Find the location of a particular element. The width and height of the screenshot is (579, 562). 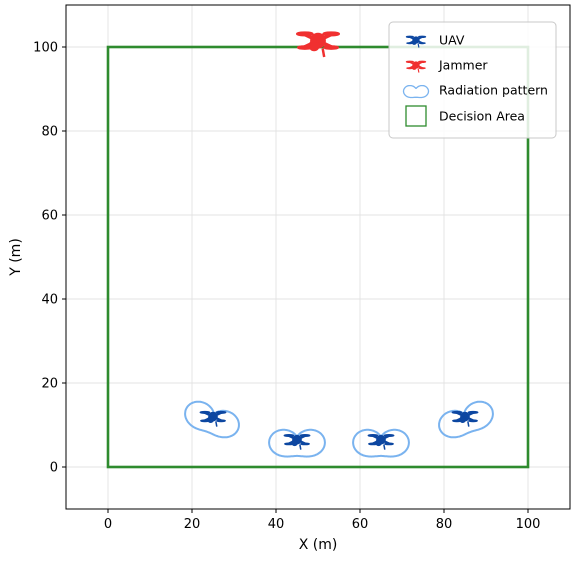

legend-handle-radiation-pattern is located at coordinates (416, 91).